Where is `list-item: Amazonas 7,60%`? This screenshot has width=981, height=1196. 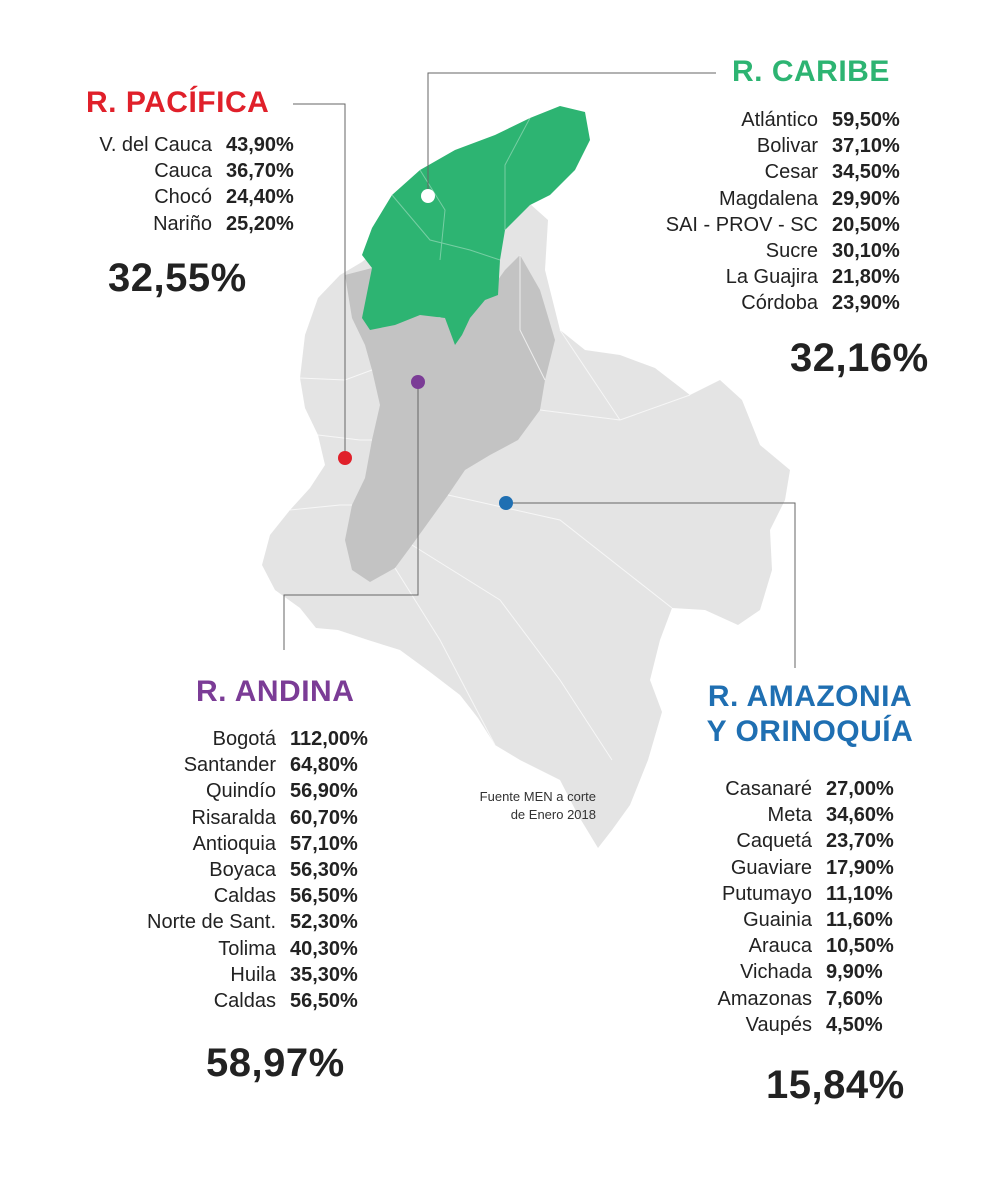
list-item: Amazonas 7,60% is located at coordinates (757, 999).